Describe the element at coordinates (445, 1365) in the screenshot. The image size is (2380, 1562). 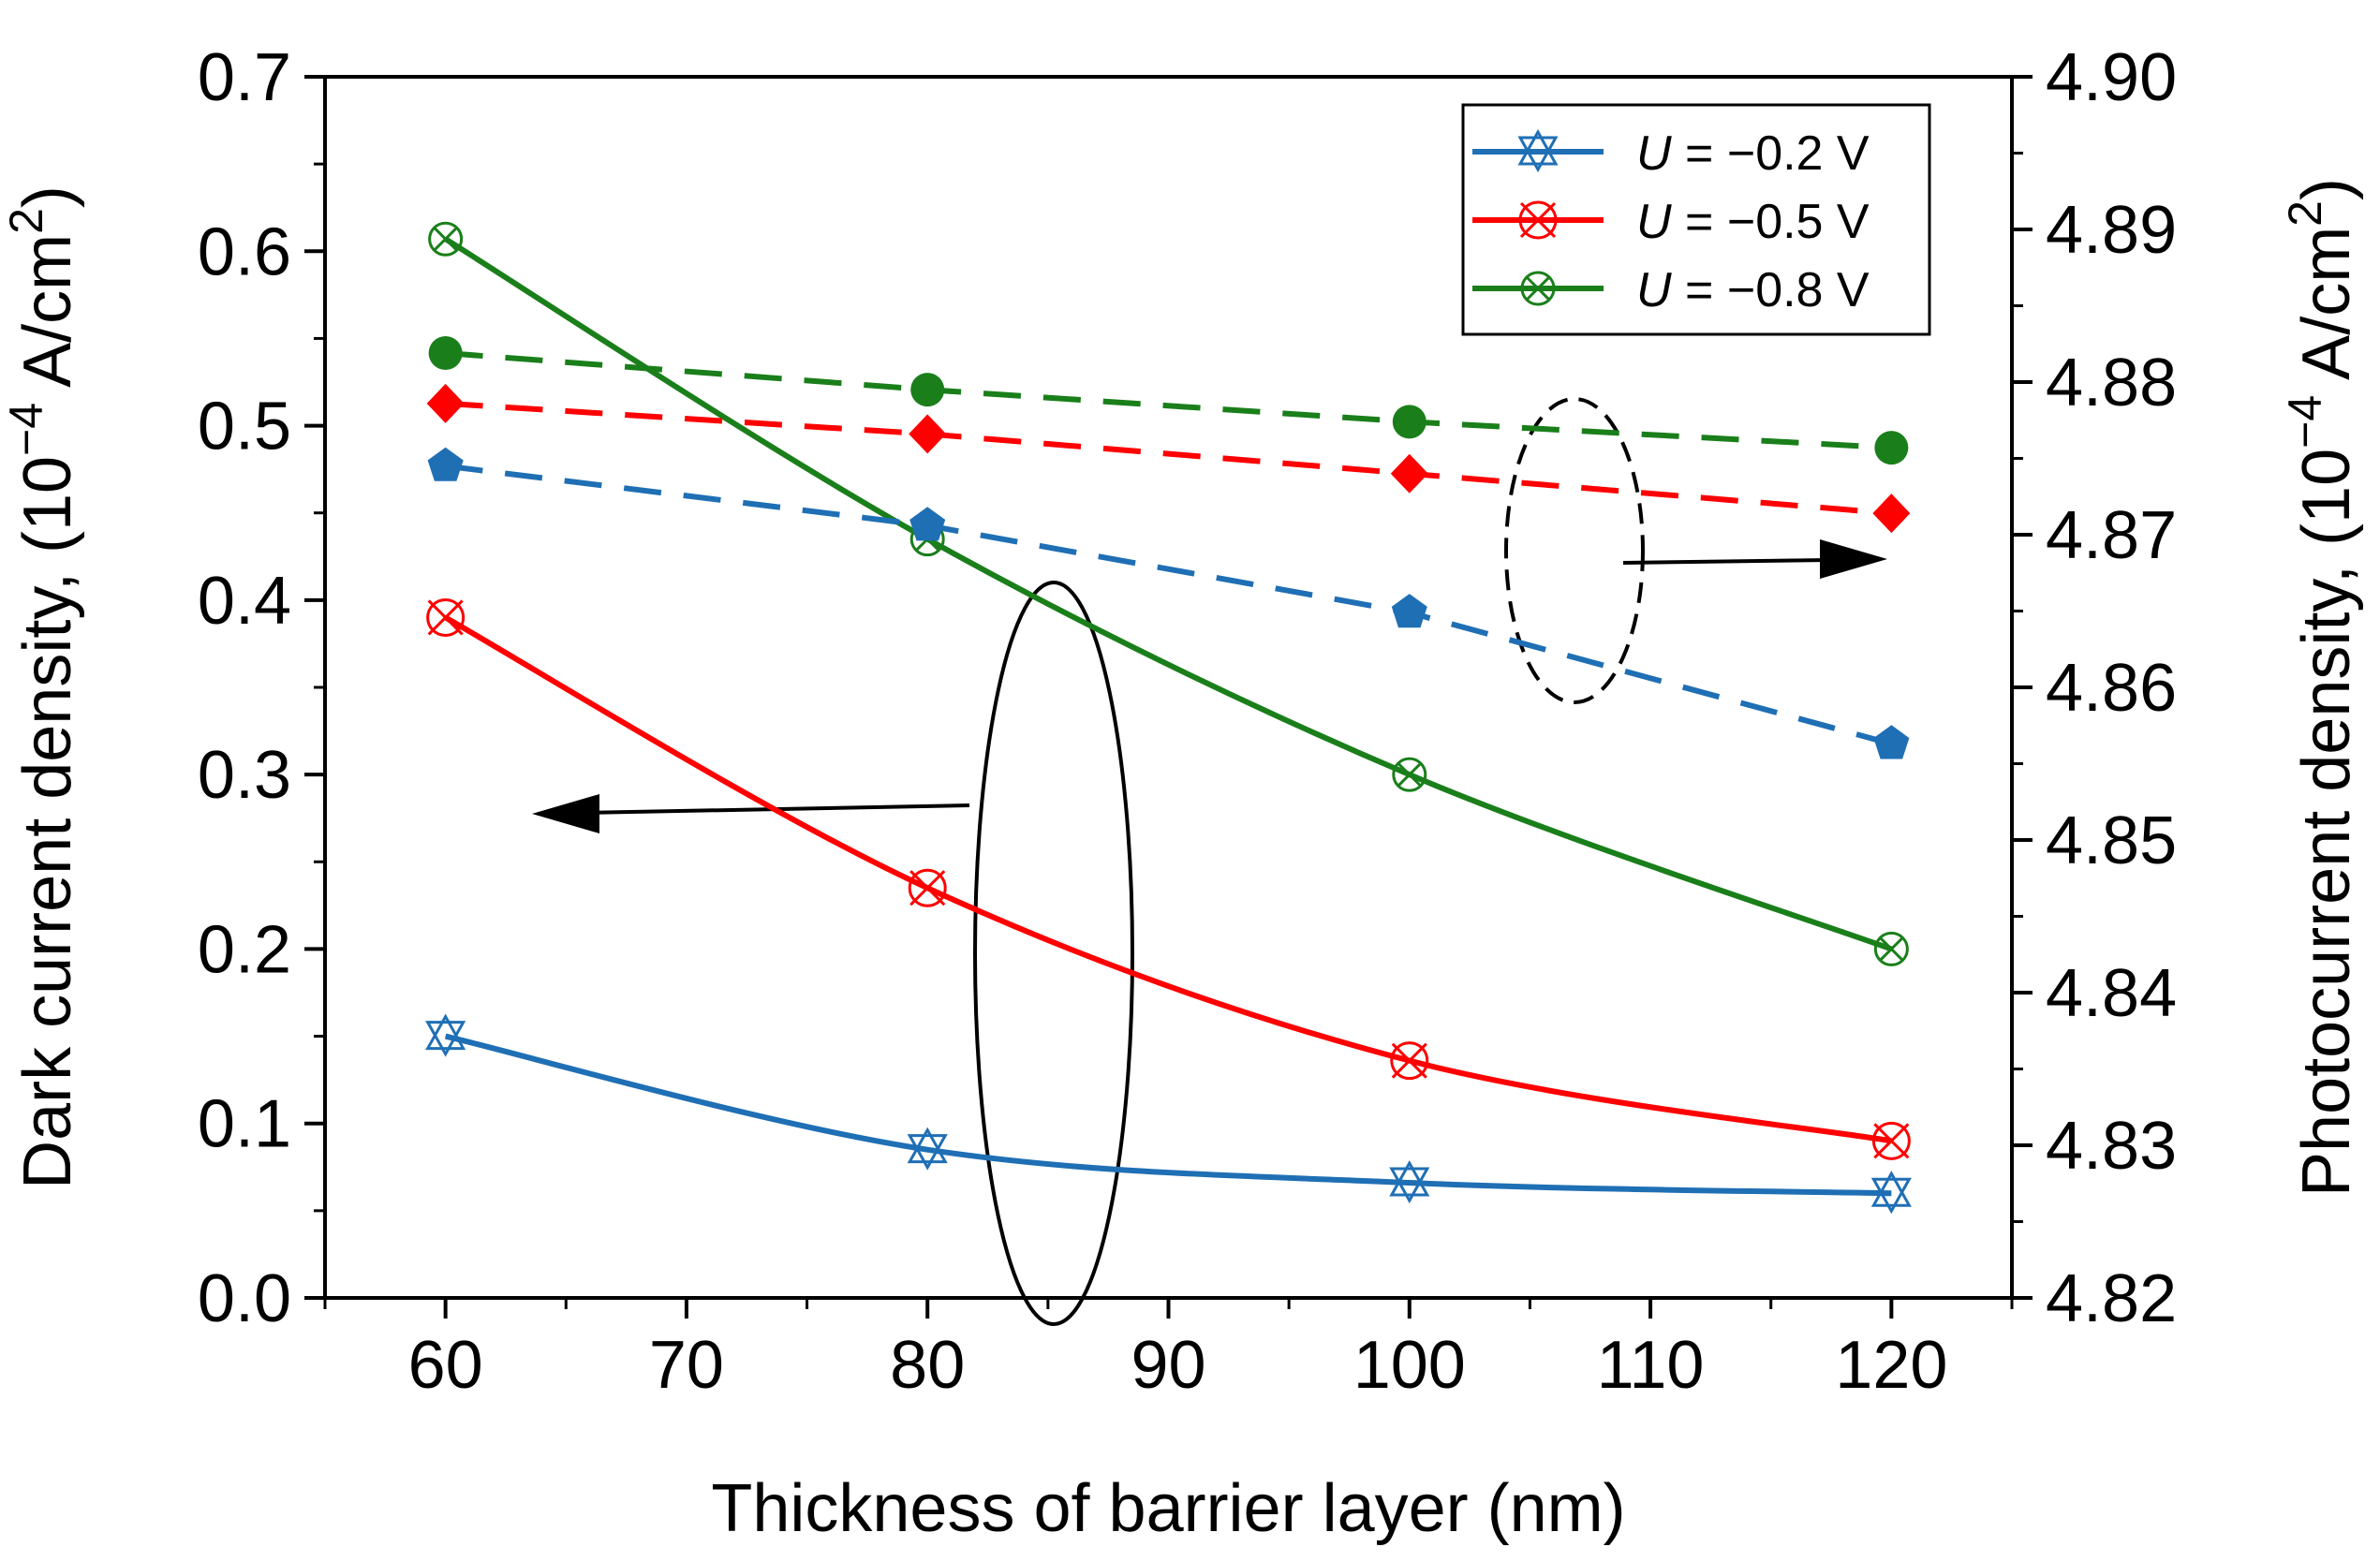
I see `x-tick-label: 60` at that location.